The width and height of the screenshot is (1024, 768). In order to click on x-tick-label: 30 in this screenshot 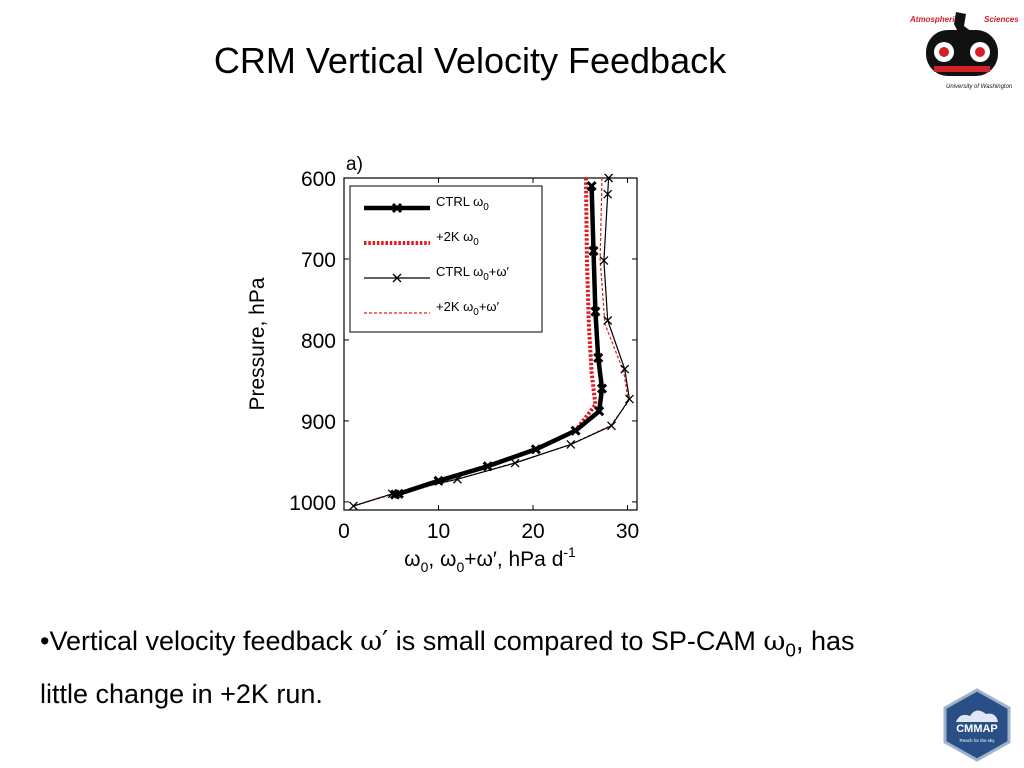, I will do `click(627, 531)`.